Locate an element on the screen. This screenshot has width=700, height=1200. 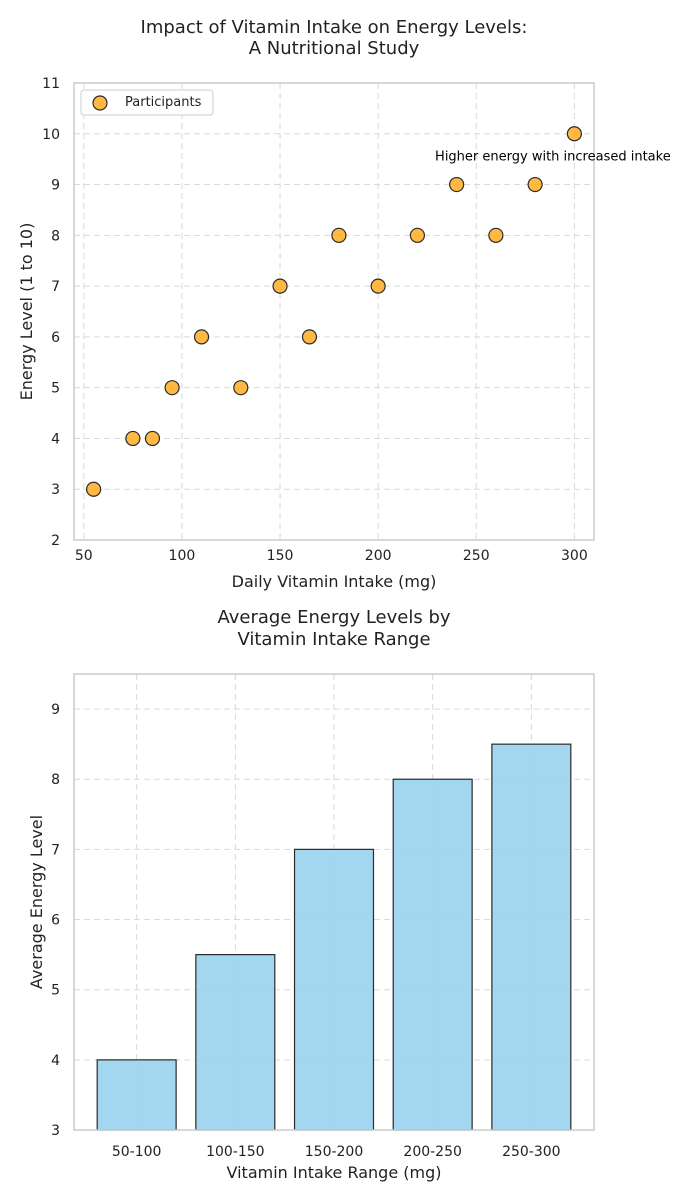
bar-y-tick-label: 8 is located at coordinates (55, 780).